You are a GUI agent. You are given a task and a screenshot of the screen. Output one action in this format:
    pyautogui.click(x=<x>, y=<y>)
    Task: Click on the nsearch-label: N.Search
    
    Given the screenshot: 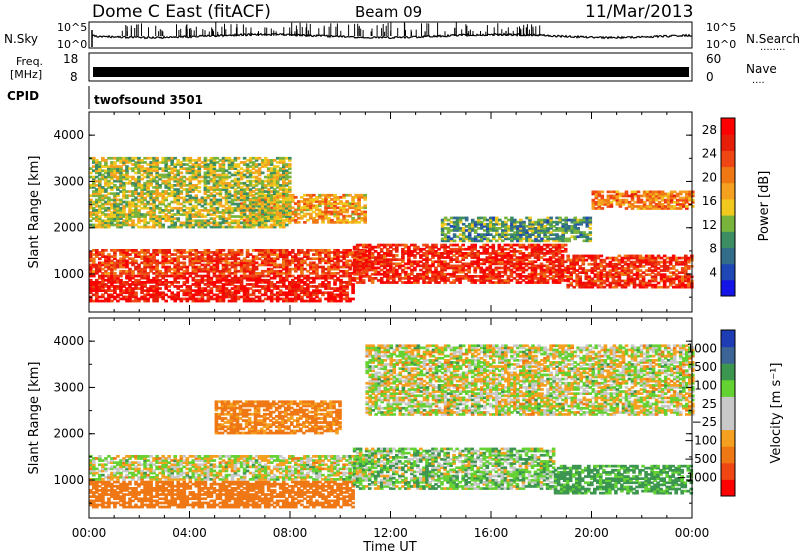 What is the action you would take?
    pyautogui.click(x=773, y=39)
    